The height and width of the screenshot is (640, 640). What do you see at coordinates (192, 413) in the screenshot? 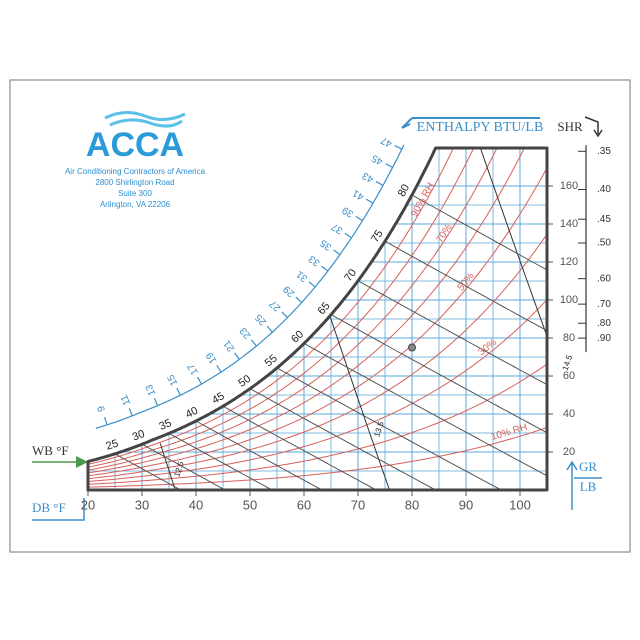
I see `wb-label: 40` at bounding box center [192, 413].